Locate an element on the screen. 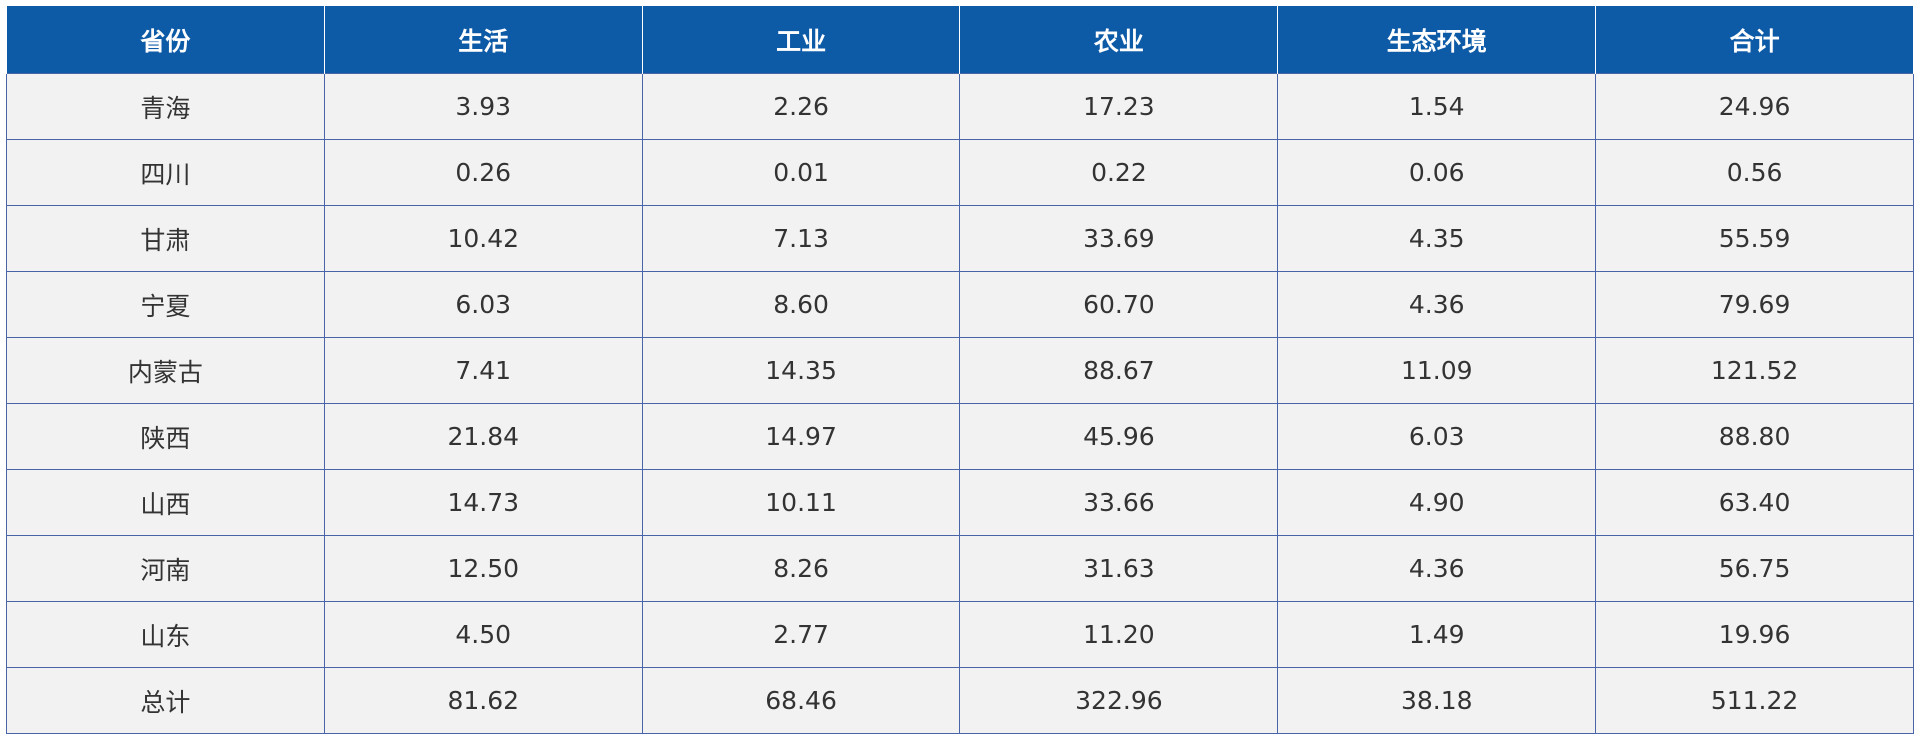  header-cell: 生活 is located at coordinates (483, 40).